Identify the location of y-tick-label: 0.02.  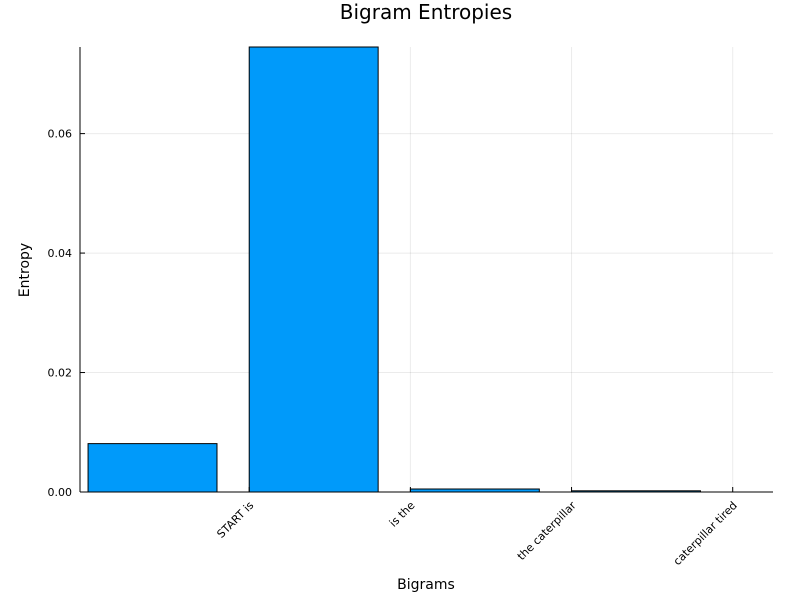
(60, 373).